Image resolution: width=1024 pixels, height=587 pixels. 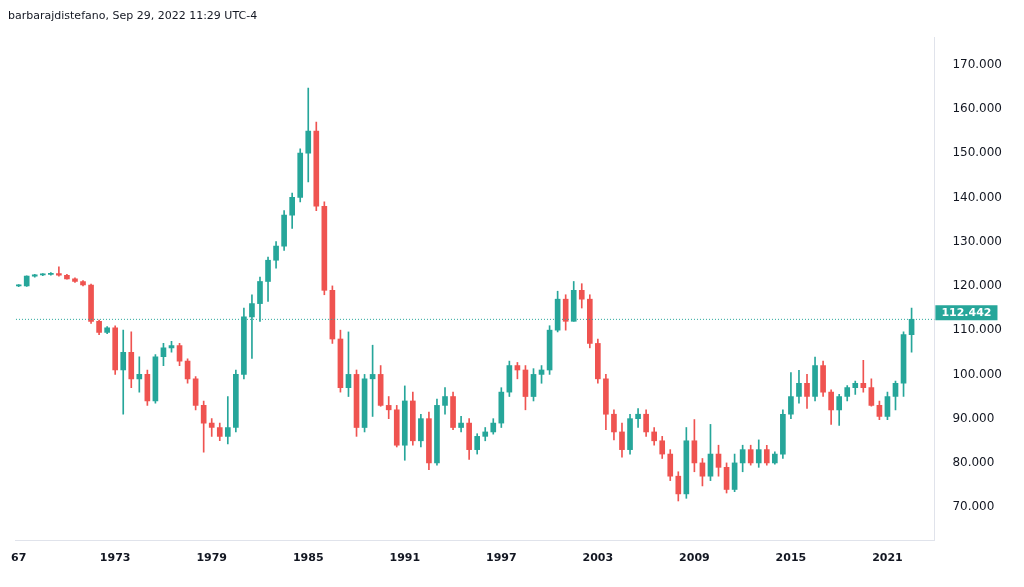 I want to click on y-tick-label: 130.000, so click(x=977, y=240).